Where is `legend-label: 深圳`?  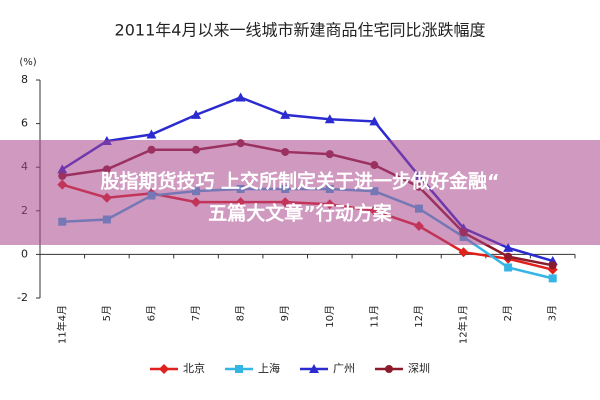
legend-label: 深圳 is located at coordinates (419, 368).